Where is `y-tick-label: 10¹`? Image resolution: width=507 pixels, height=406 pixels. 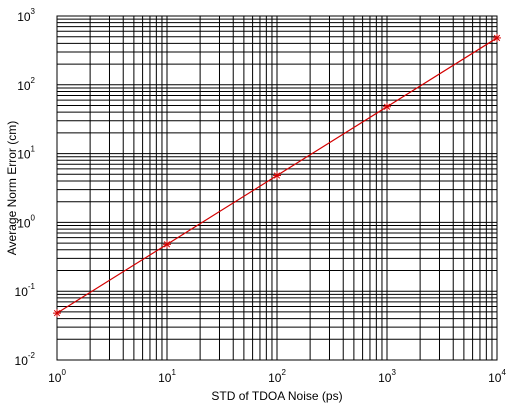 y-tick-label: 10¹ is located at coordinates (26, 153).